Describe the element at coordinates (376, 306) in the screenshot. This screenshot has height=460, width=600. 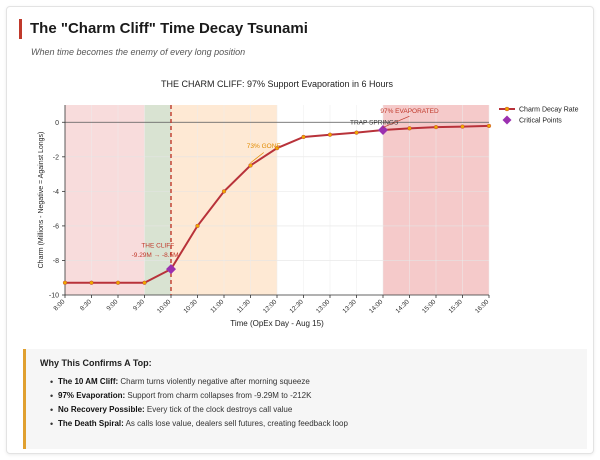
I see `x-tick-label: 14:00` at that location.